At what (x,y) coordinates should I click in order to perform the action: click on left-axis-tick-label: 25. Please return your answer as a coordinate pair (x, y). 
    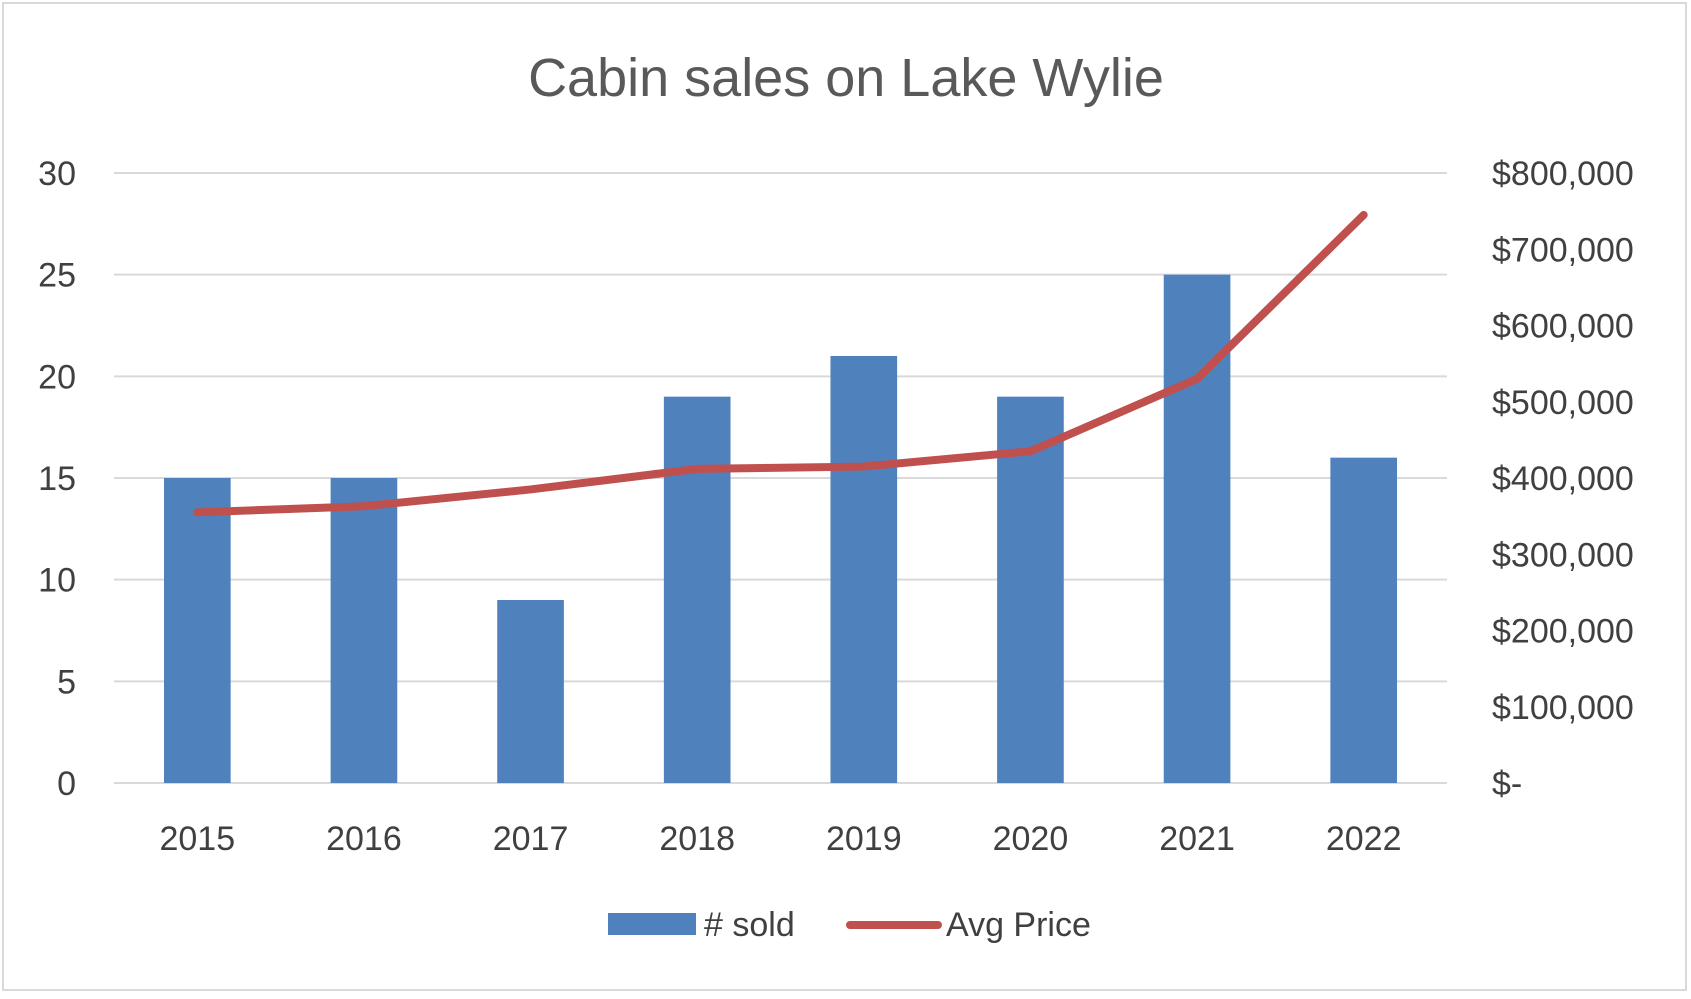
    Looking at the image, I should click on (57, 276).